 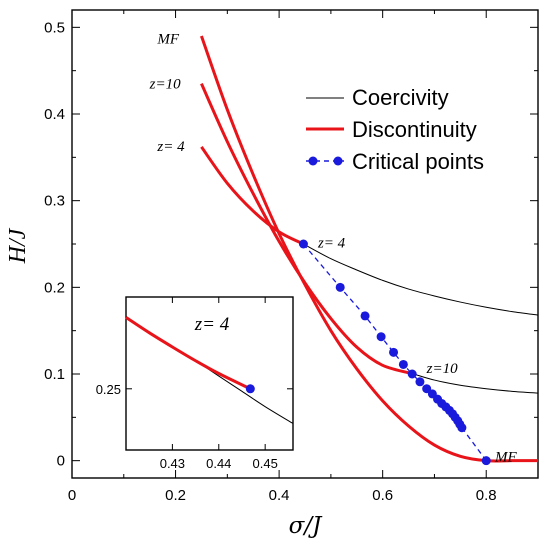 I want to click on inset-plot: 0.43 0.44 0.45 0.25 z= 4, so click(x=195, y=383).